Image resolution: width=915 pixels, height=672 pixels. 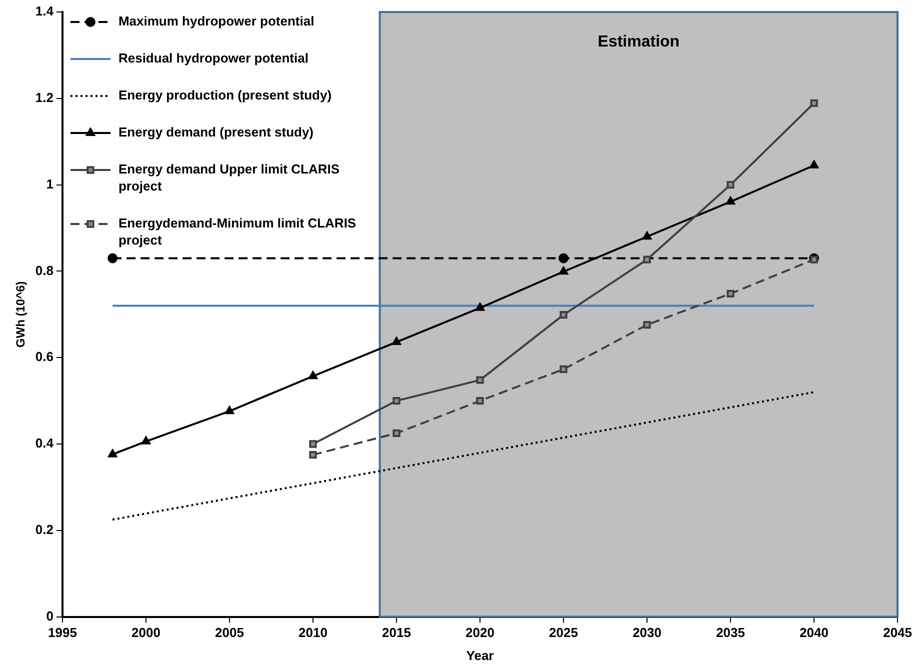 What do you see at coordinates (814, 632) in the screenshot?
I see `x-tick-label: 2040` at bounding box center [814, 632].